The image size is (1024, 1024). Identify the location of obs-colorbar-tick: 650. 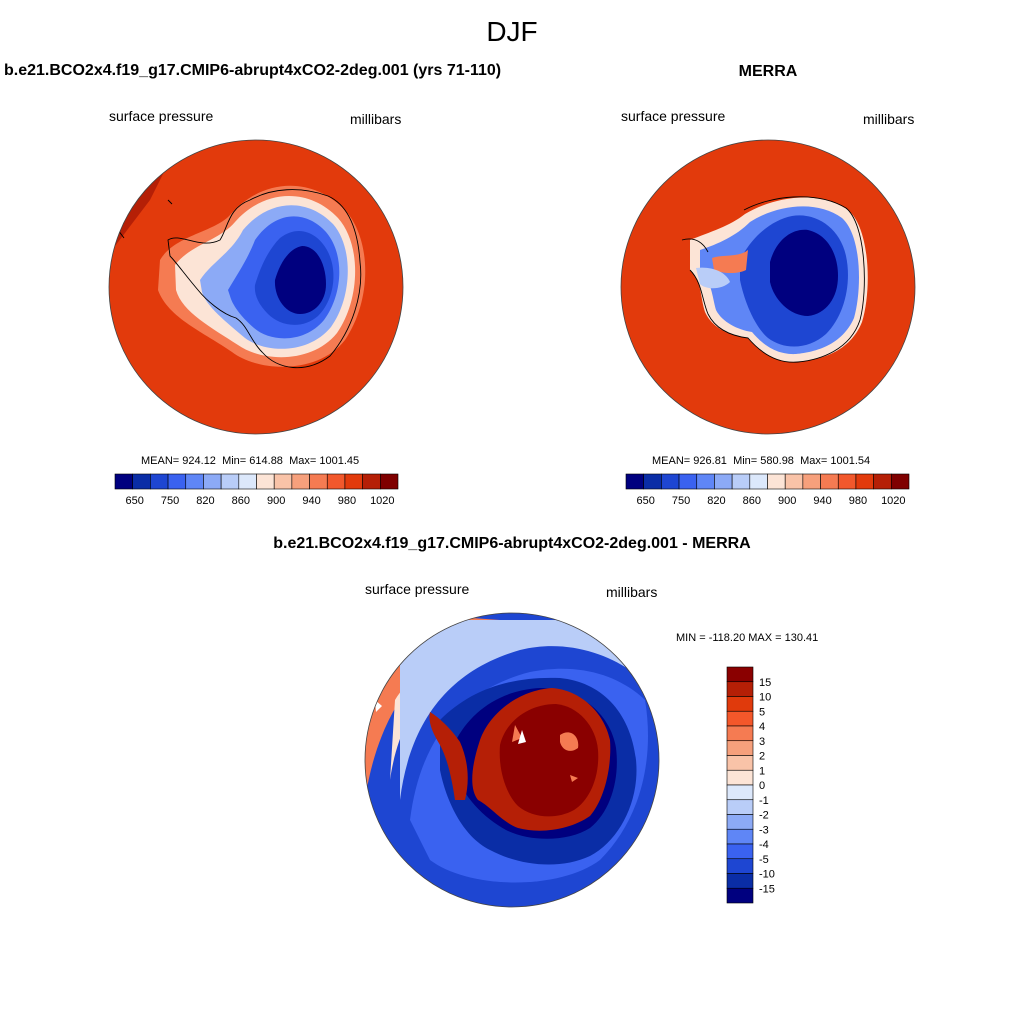
(646, 501).